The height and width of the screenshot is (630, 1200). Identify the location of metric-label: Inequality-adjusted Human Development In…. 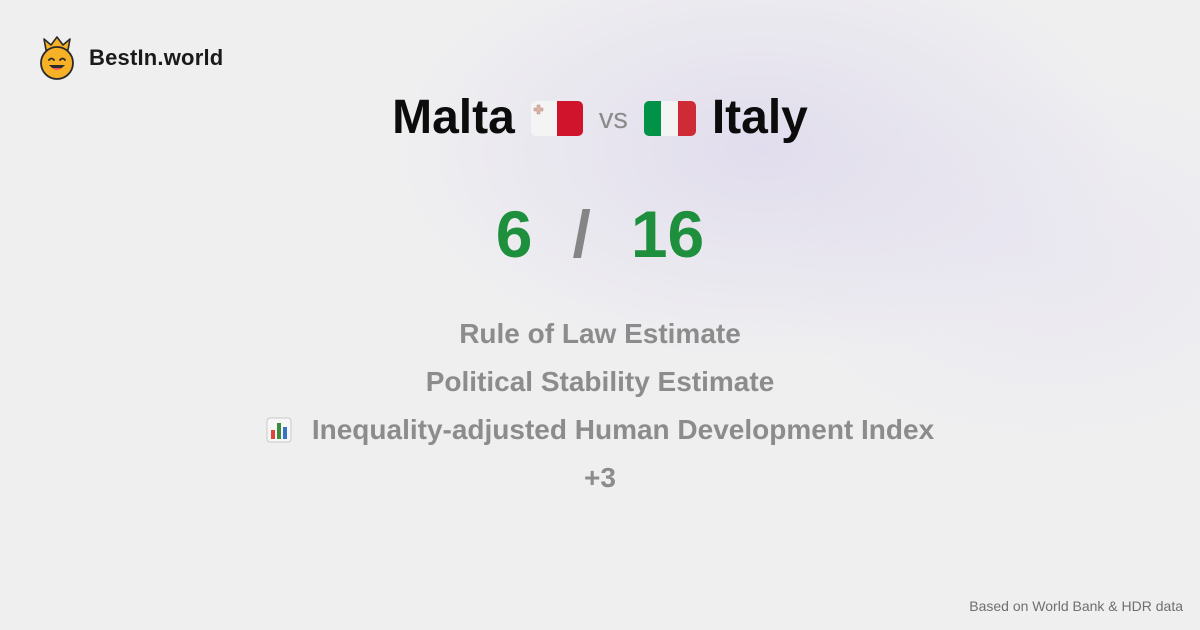
(623, 429).